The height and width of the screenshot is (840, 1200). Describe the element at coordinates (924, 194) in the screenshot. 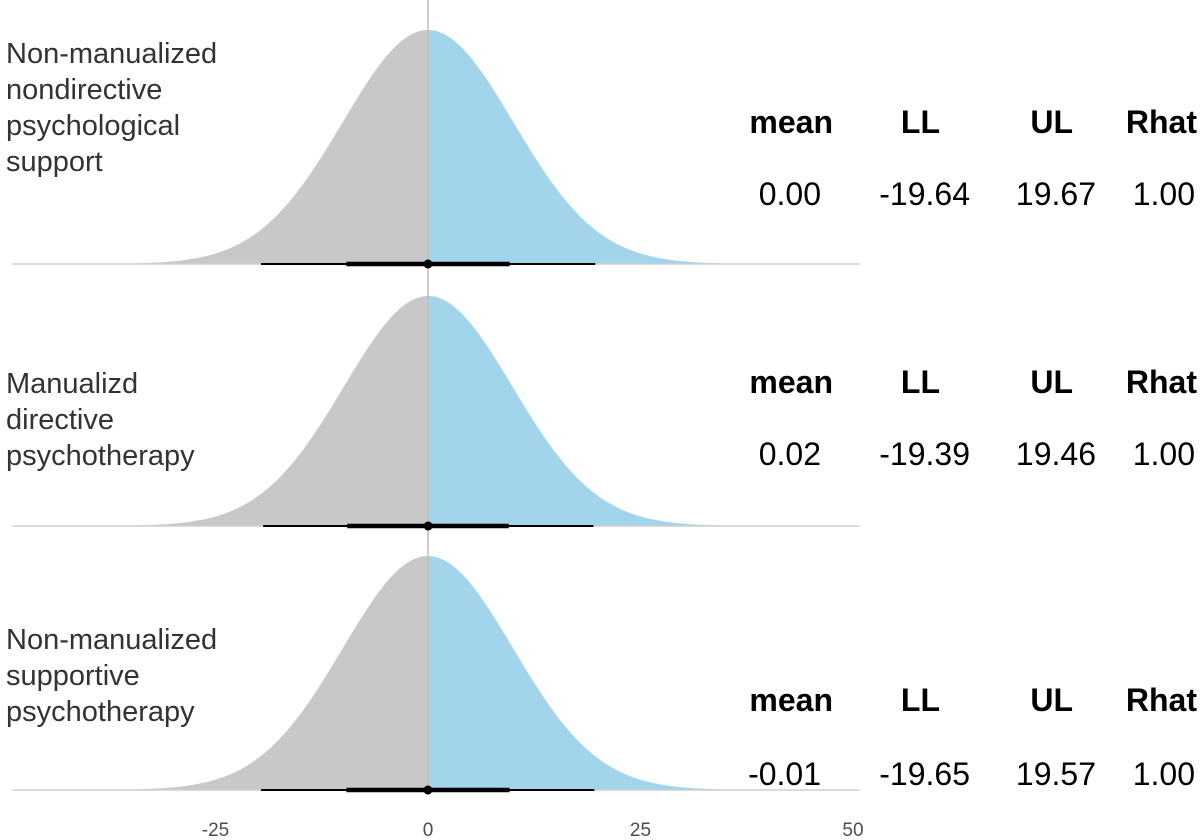

I see `value-ll: -19.64` at that location.